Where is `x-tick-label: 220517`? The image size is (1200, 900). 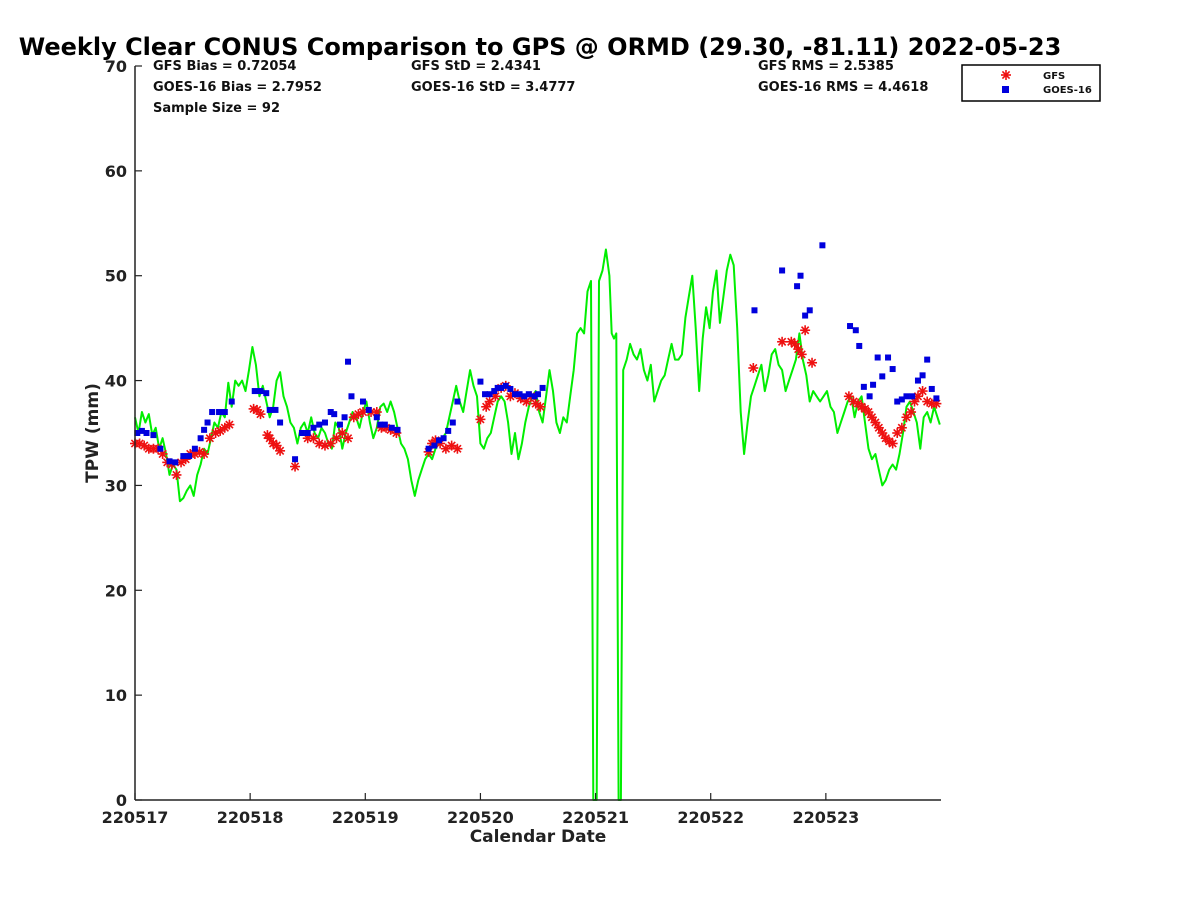
x-tick-label: 220517 is located at coordinates (135, 817).